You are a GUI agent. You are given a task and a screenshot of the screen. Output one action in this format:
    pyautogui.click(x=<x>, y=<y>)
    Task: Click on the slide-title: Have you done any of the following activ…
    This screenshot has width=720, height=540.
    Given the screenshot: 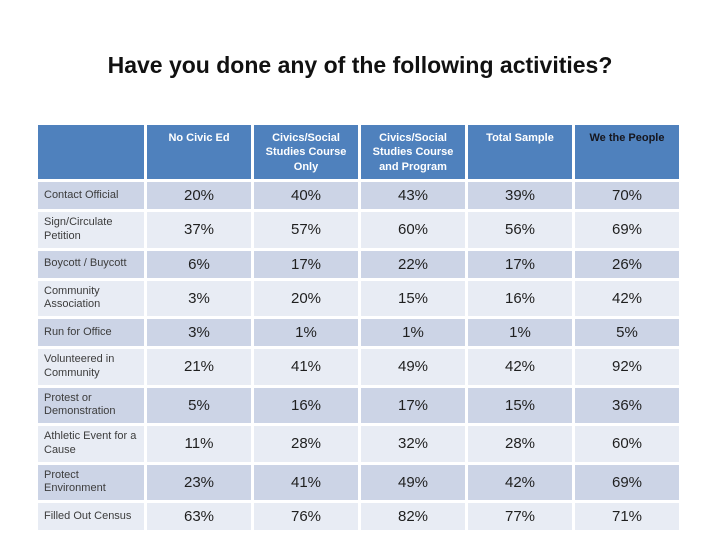 What is the action you would take?
    pyautogui.click(x=360, y=65)
    